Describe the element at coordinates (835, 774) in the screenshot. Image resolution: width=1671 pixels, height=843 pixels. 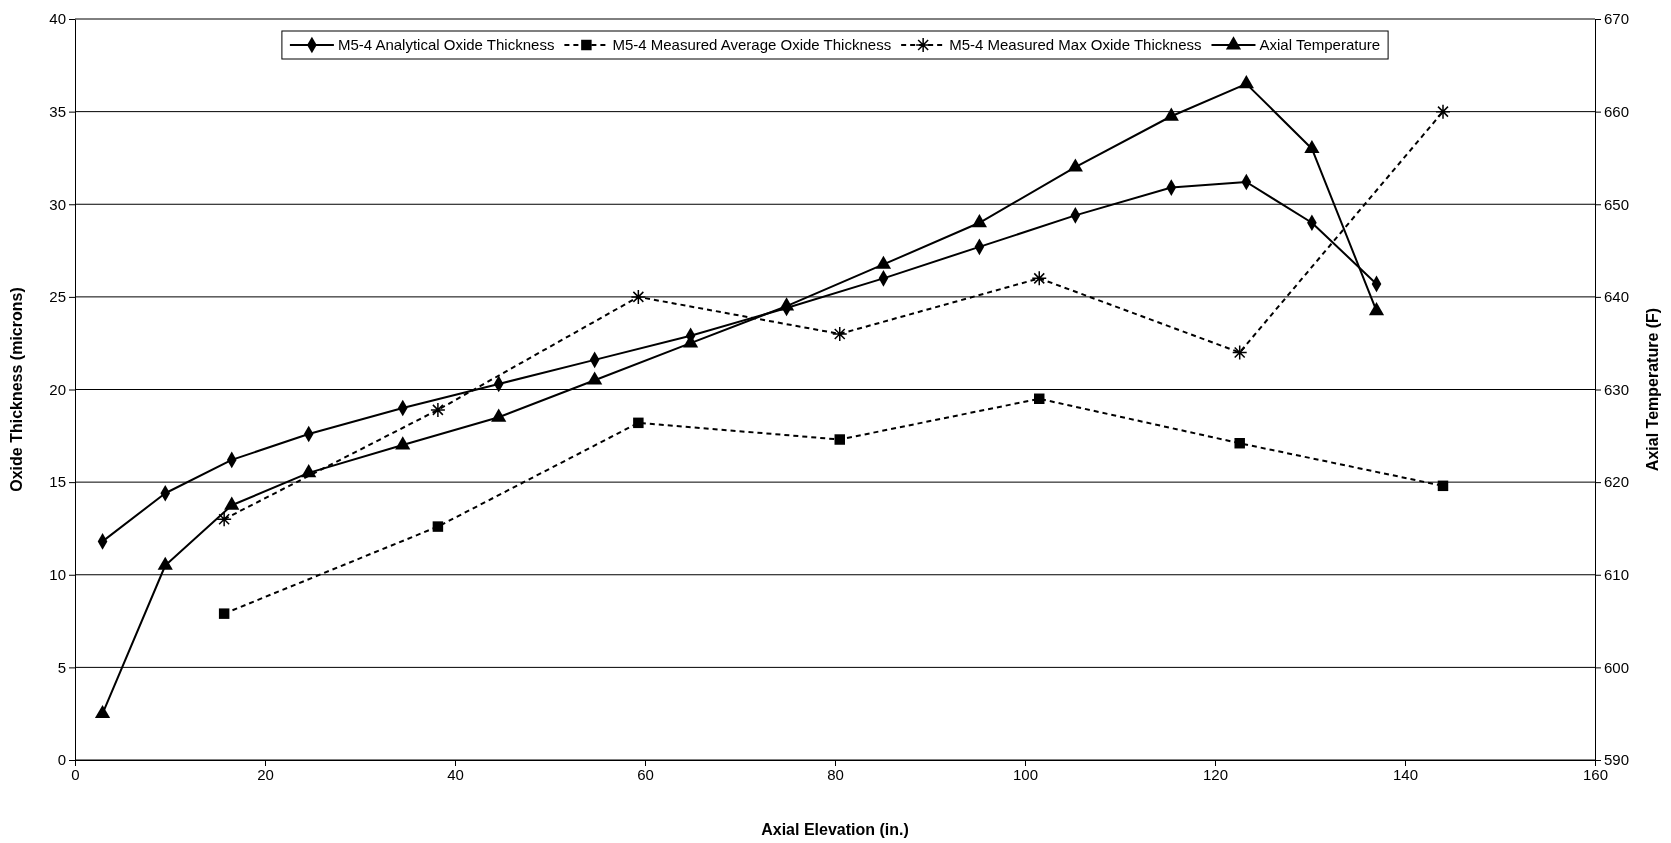
I see `x-tick-label: 80` at that location.